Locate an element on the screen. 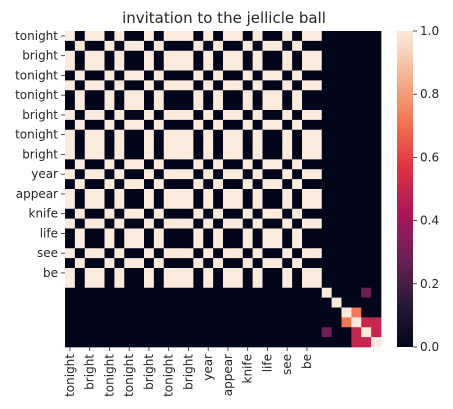  y-tick-label: tonight is located at coordinates (36, 36).